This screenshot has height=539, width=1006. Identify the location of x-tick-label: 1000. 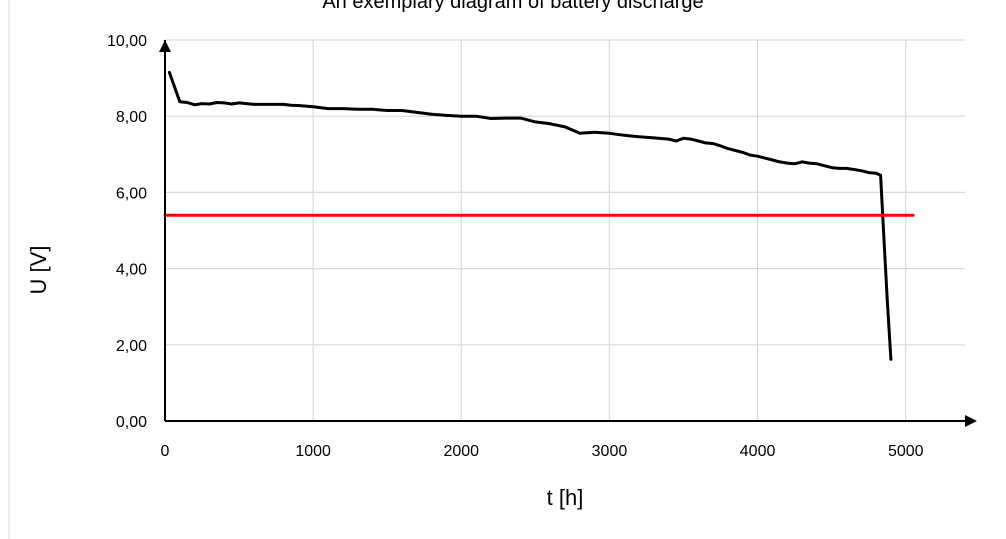
(313, 451).